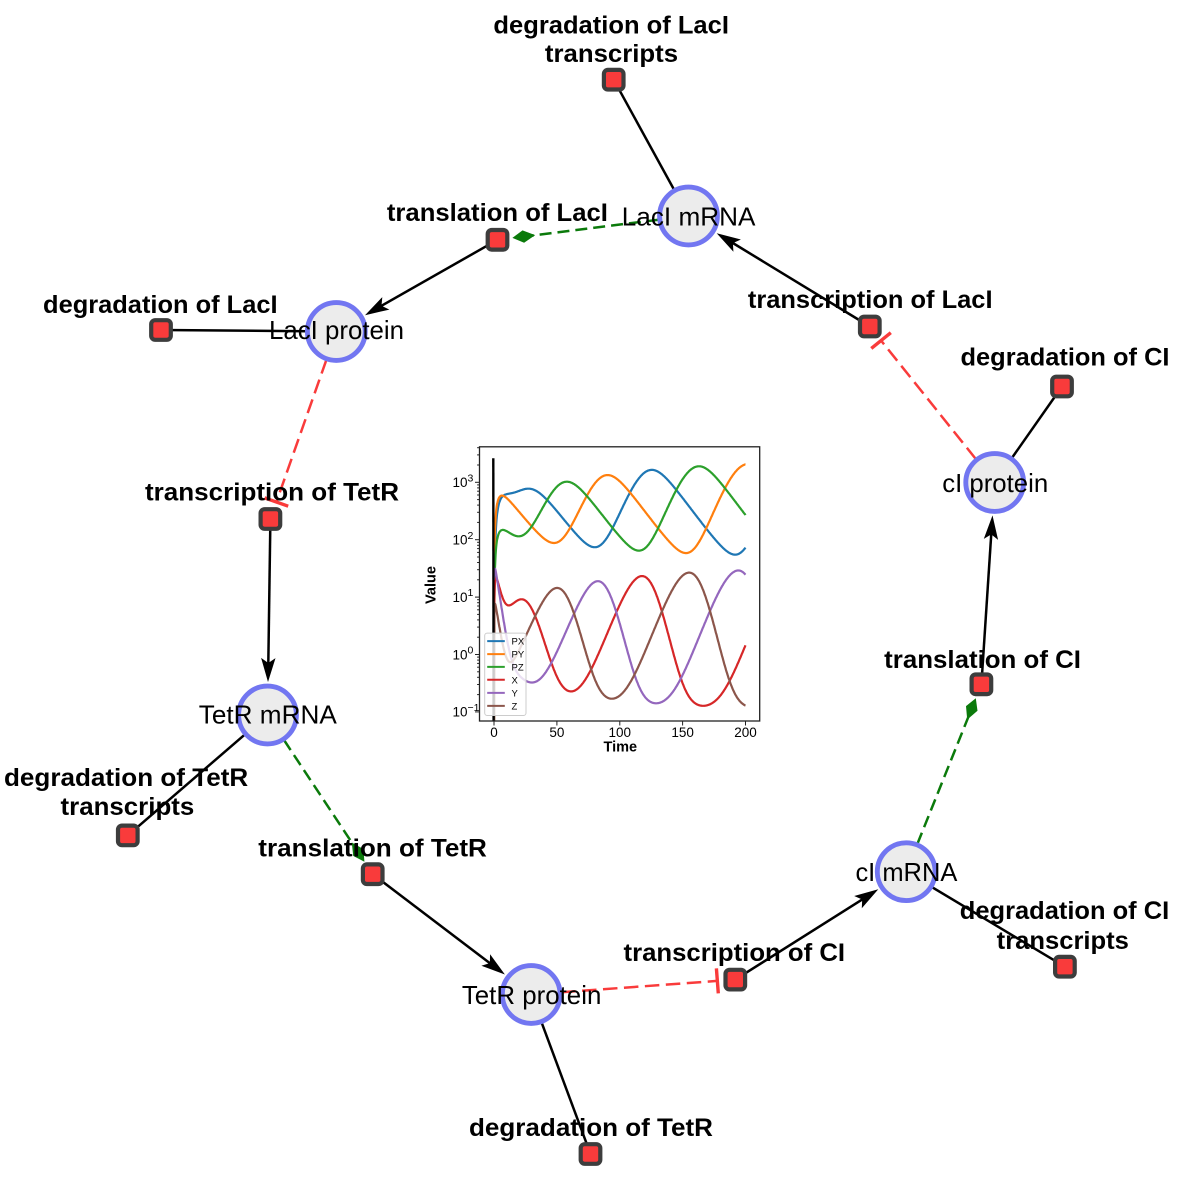  Describe the element at coordinates (515, 680) in the screenshot. I see `svg-text: X` at that location.